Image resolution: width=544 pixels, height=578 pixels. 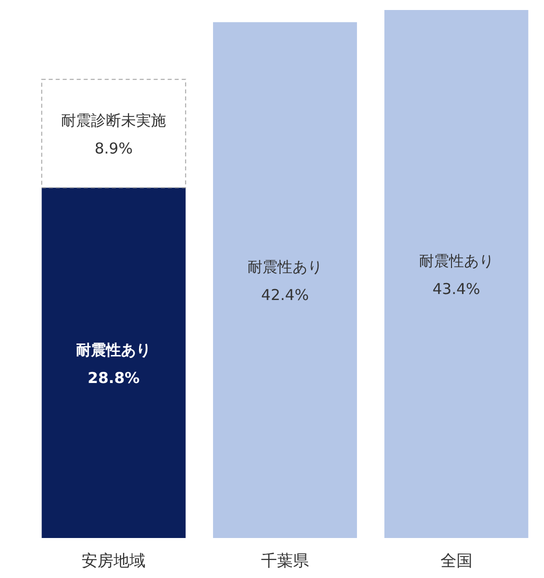 What do you see at coordinates (456, 289) in the screenshot?
I see `data-label: 43.4%` at bounding box center [456, 289].